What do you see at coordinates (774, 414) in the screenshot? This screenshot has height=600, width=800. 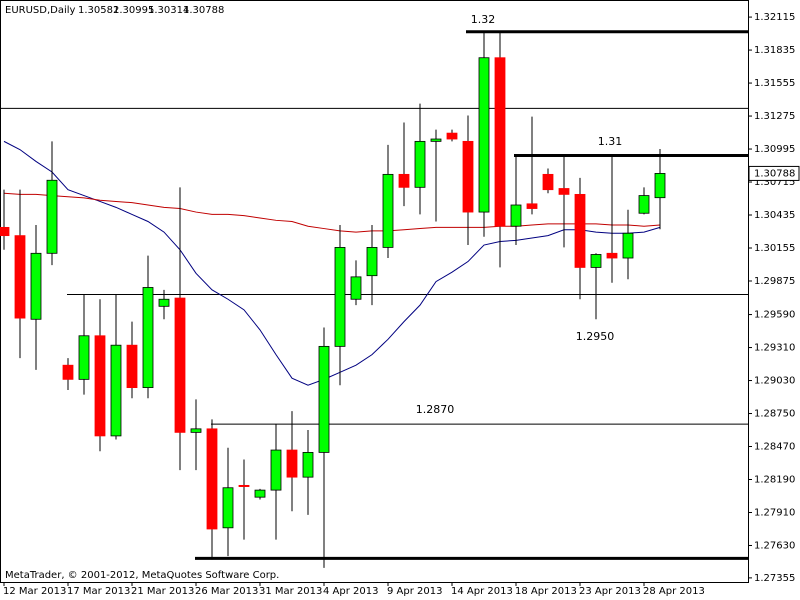 I see `y-tick-label: 1.28750` at bounding box center [774, 414].